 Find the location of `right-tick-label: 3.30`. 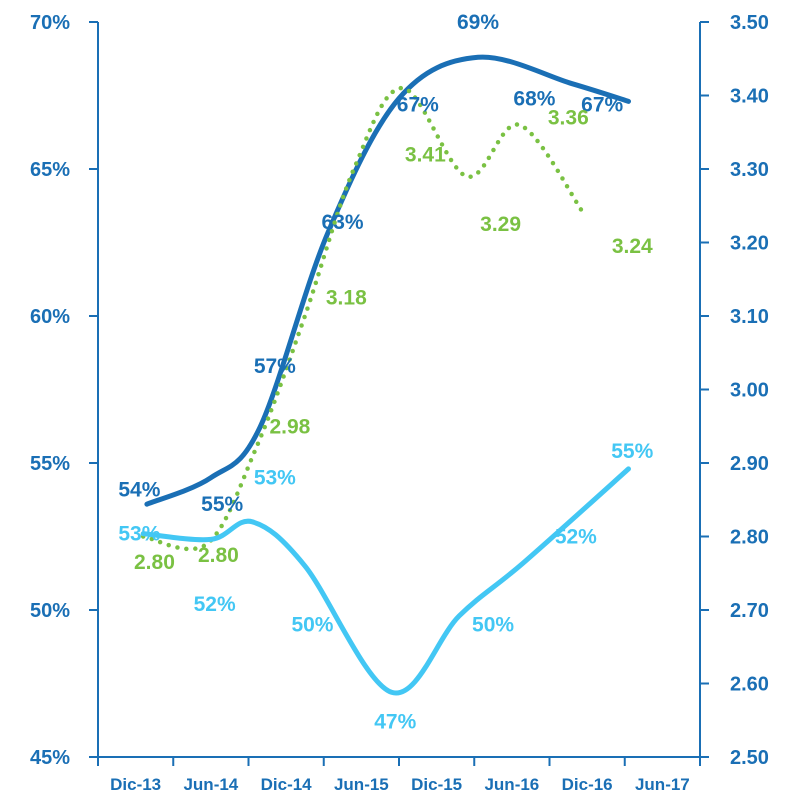

right-tick-label: 3.30 is located at coordinates (749, 170).